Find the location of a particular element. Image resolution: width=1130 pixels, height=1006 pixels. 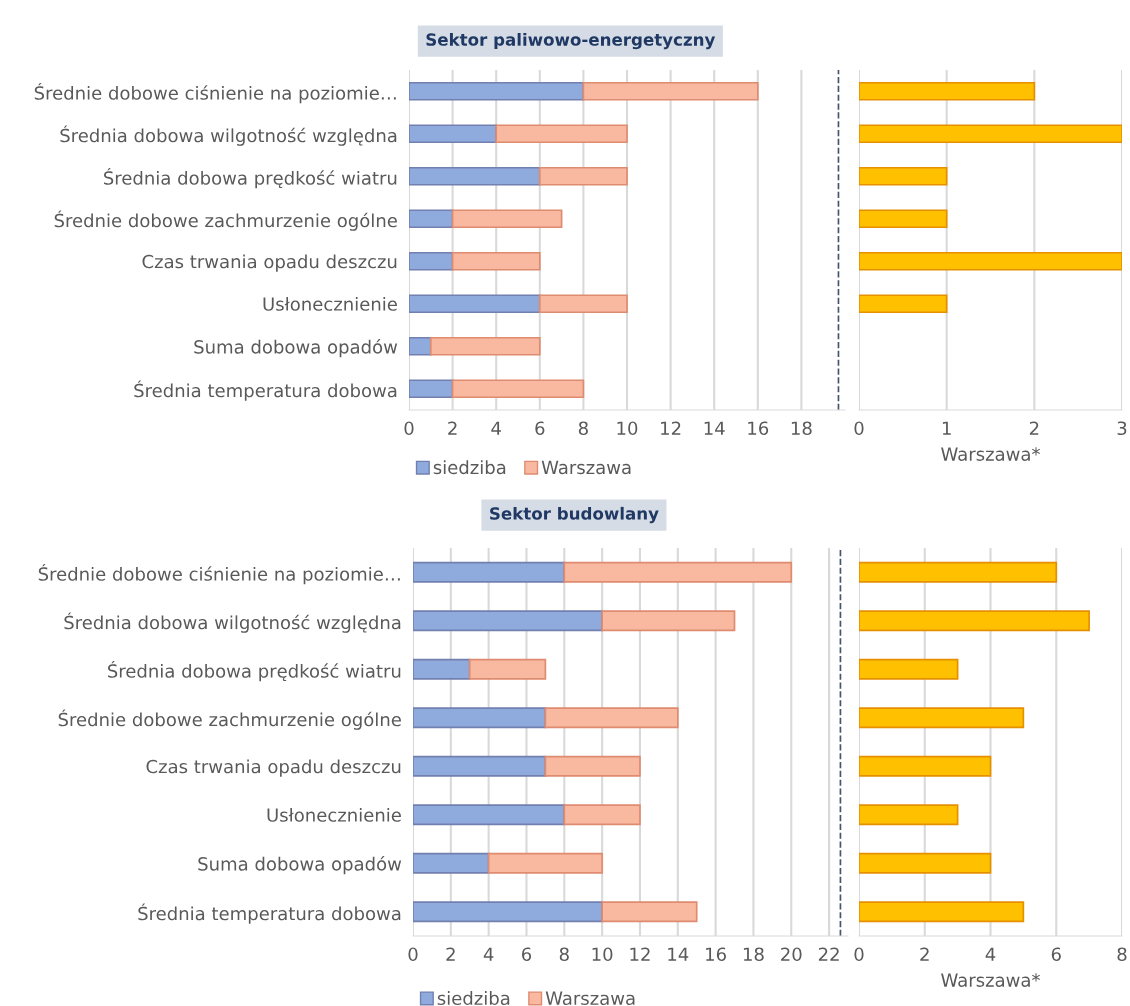

chart-title: Sektor paliwowo-energetyczny is located at coordinates (571, 41).